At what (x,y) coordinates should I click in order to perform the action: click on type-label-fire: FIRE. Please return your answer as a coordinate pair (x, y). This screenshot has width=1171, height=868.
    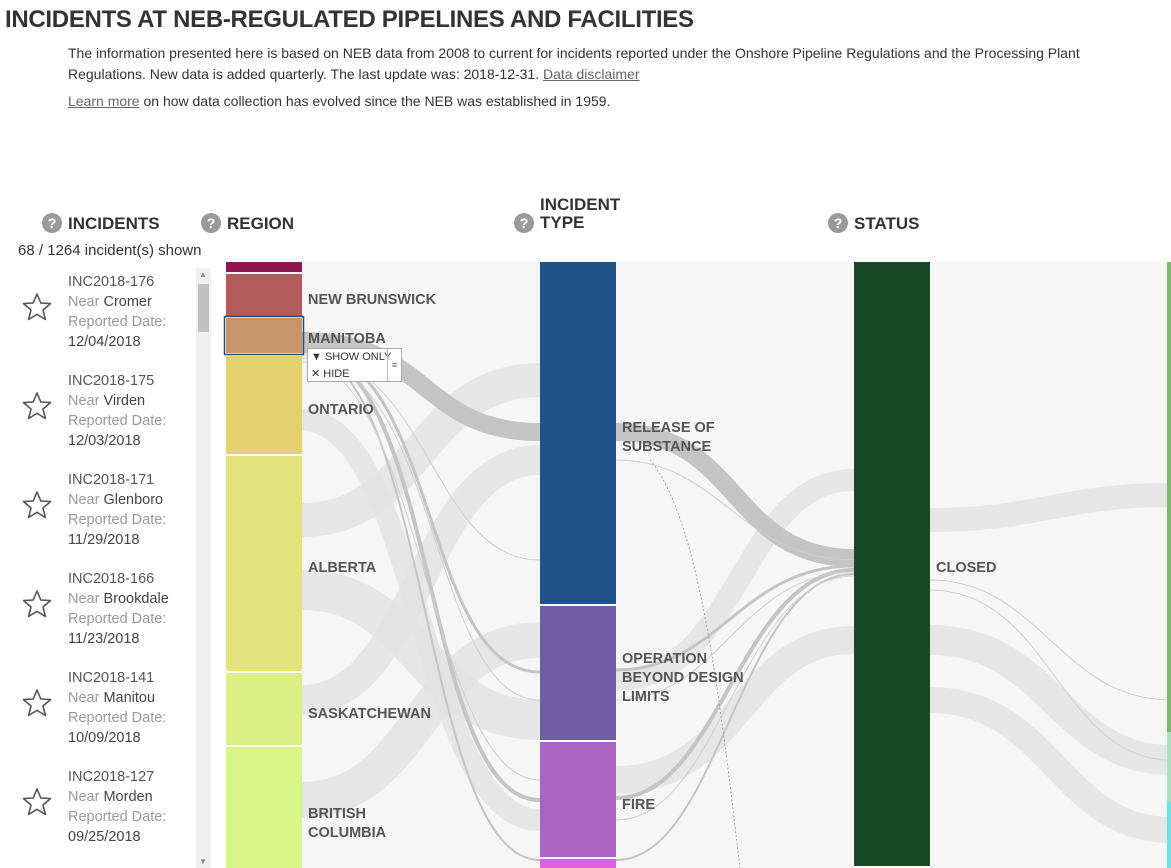
    Looking at the image, I should click on (638, 805).